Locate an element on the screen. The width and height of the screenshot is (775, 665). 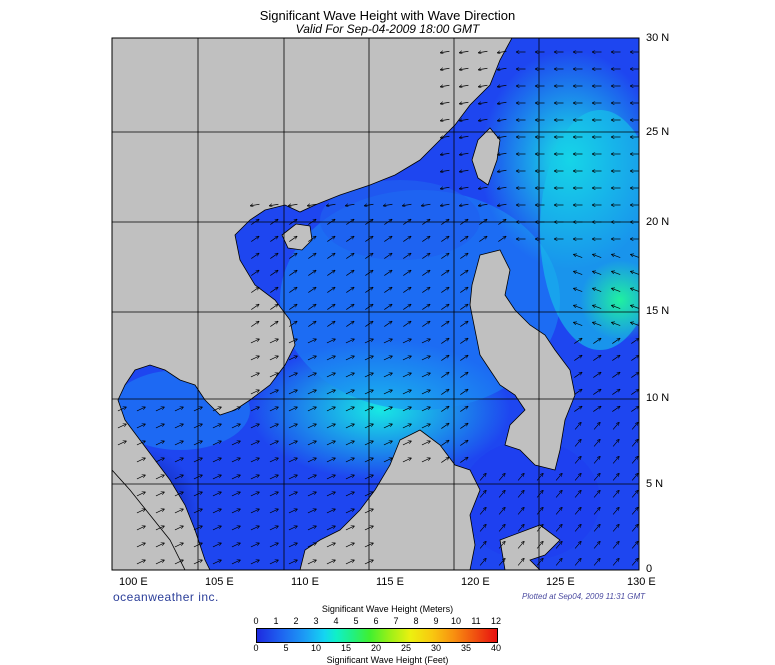
meters-tick: 0 is located at coordinates (256, 621).